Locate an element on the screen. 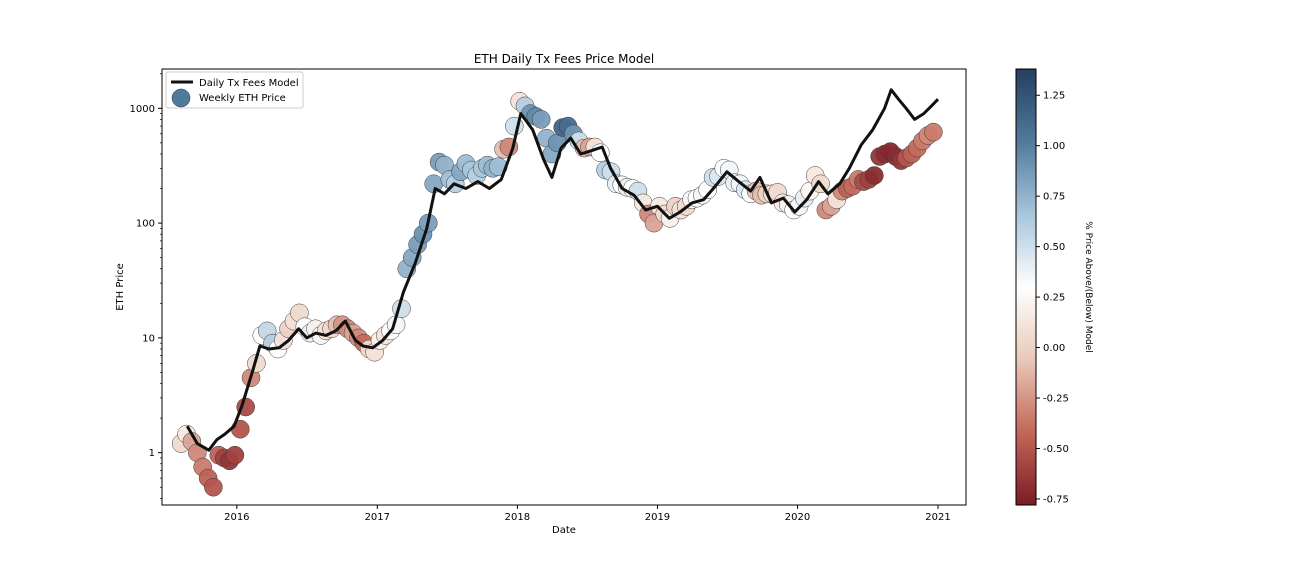  x-tick-label: 2019 is located at coordinates (657, 517).